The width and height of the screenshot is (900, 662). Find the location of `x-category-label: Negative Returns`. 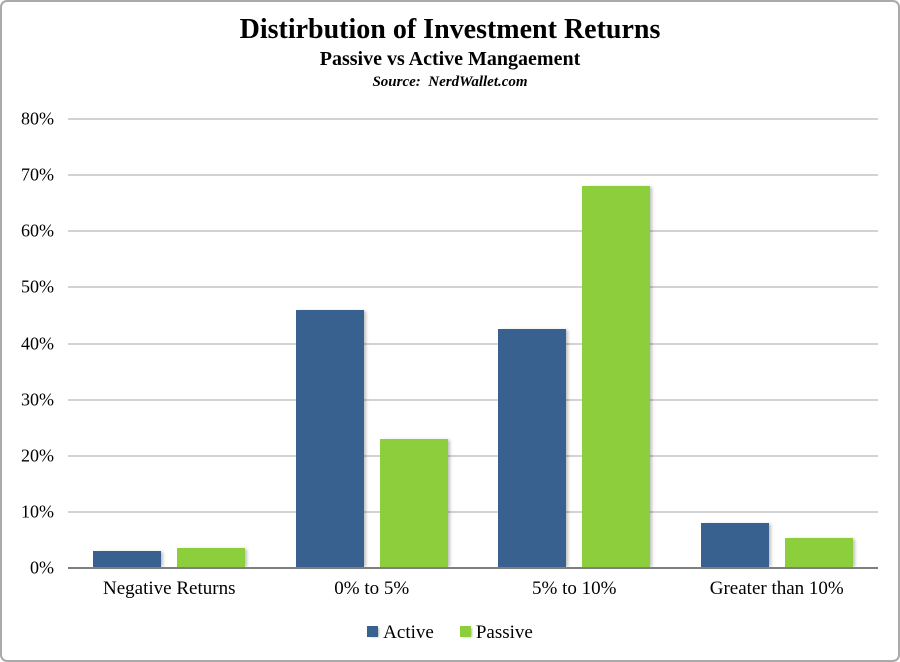

x-category-label: Negative Returns is located at coordinates (169, 588).